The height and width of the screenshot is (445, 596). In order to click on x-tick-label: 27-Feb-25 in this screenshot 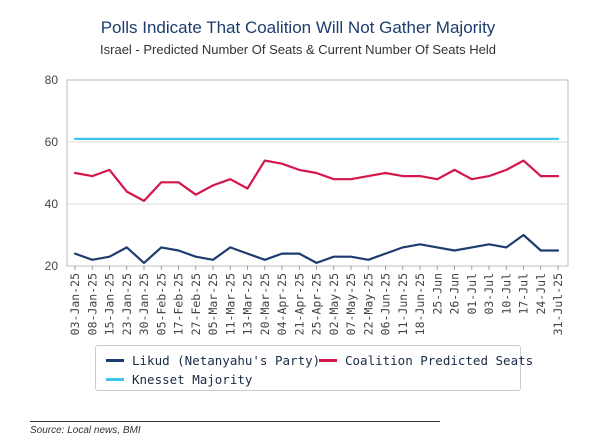, I will do `click(196, 304)`.